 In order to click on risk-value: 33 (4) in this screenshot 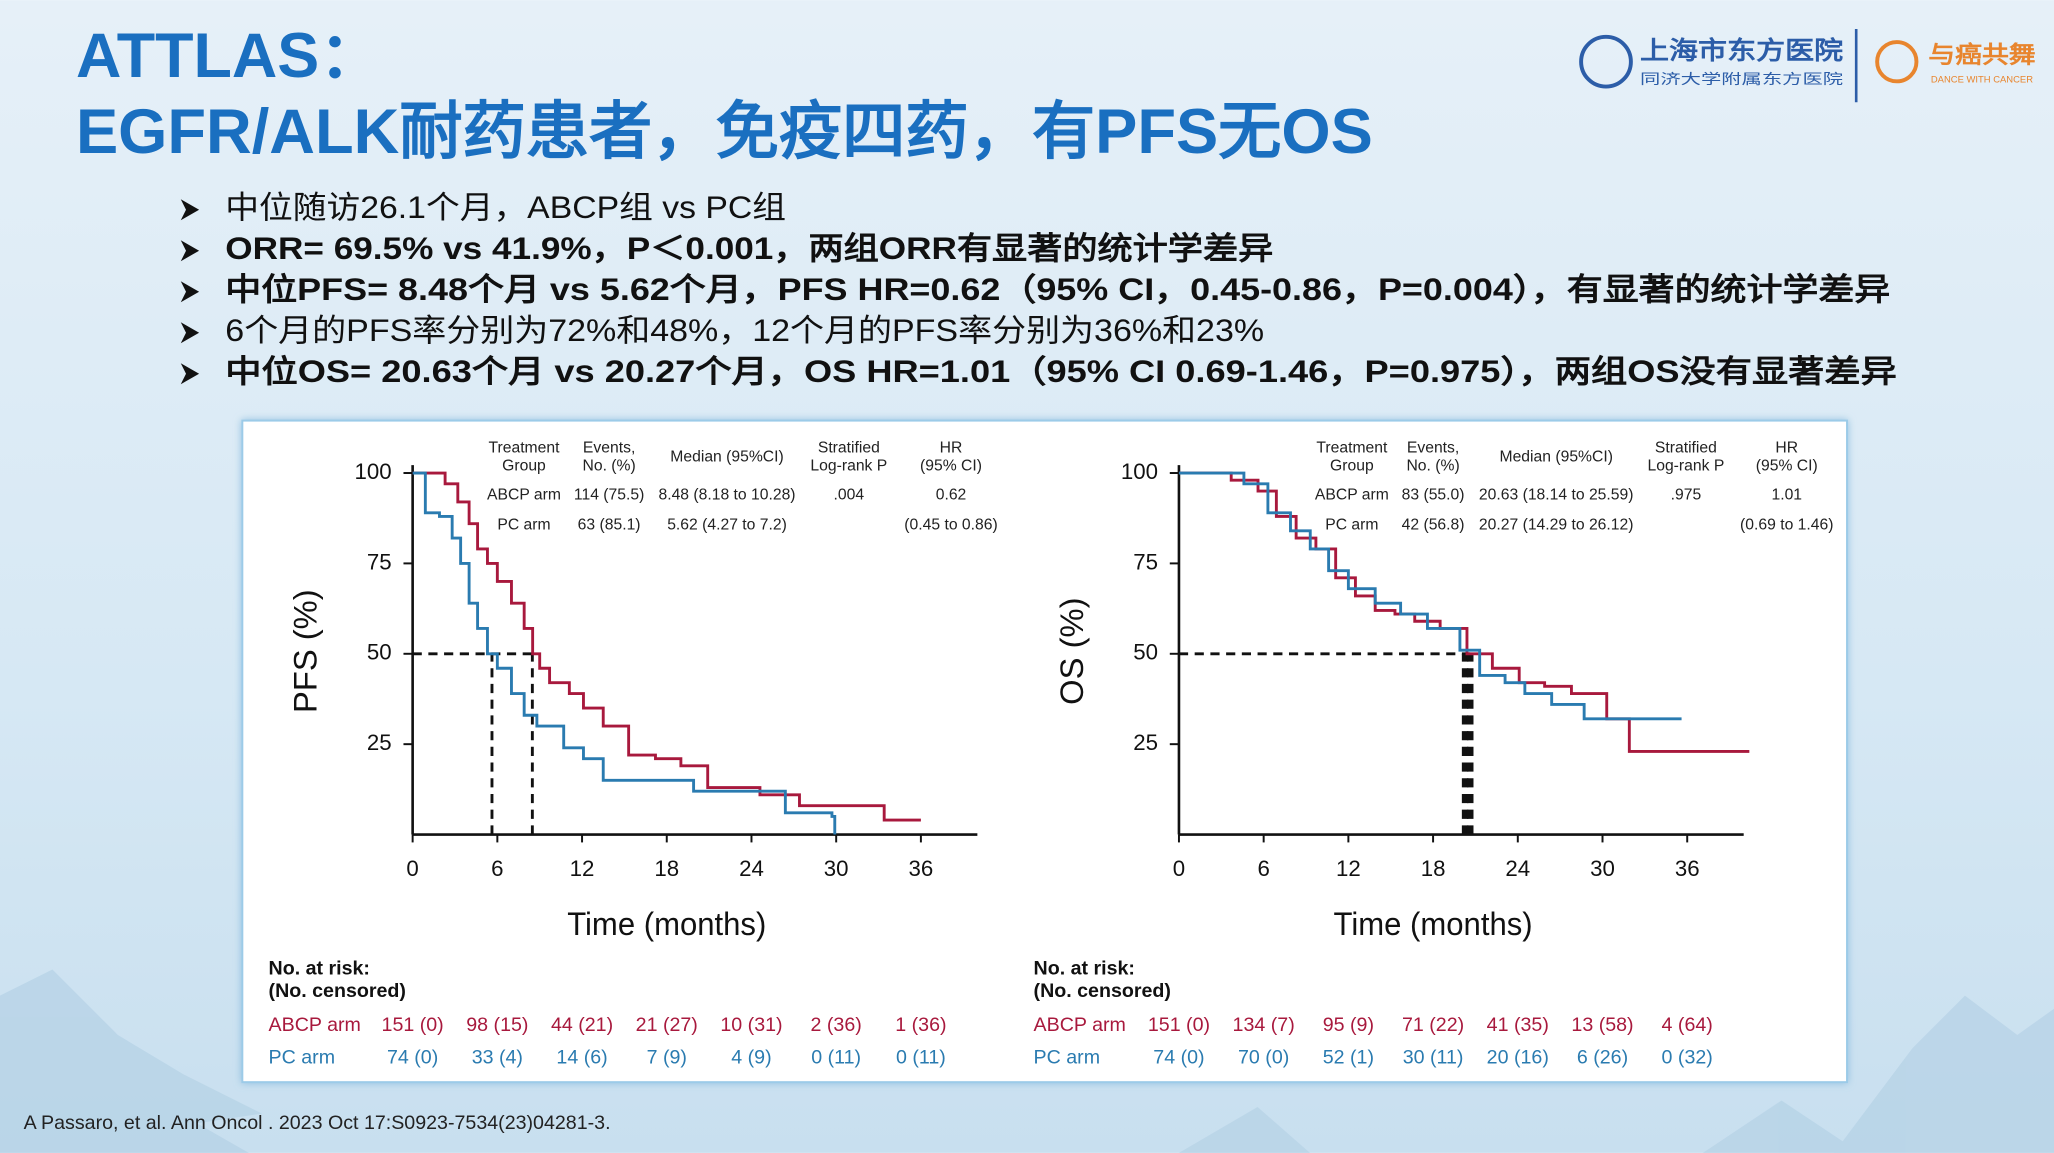, I will do `click(497, 1058)`.